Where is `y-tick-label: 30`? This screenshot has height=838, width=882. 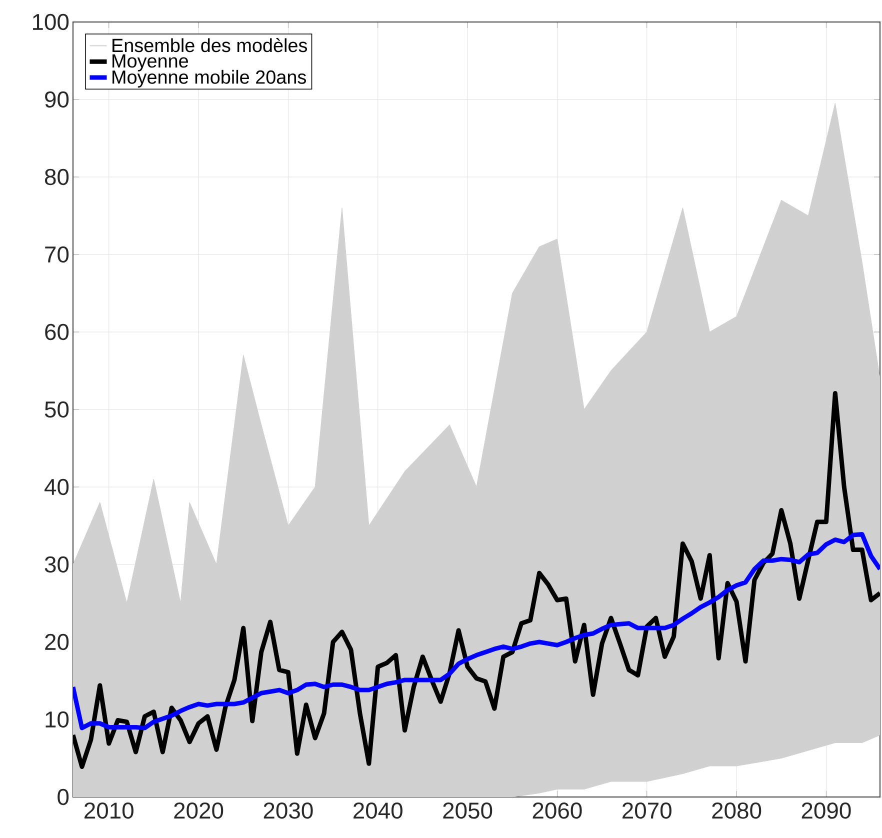
y-tick-label: 30 is located at coordinates (56, 564).